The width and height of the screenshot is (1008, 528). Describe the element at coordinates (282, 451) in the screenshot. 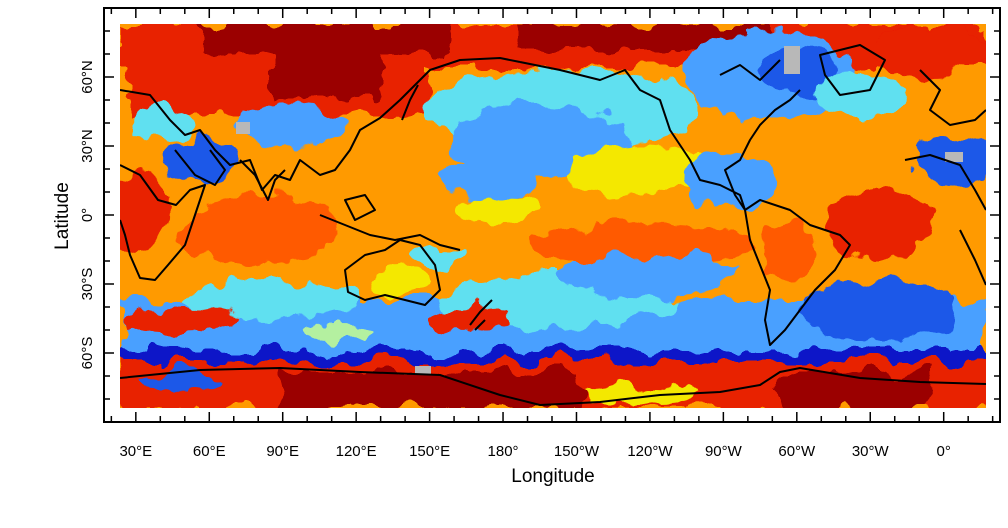

I see `lon-tick-label: 90°E` at that location.